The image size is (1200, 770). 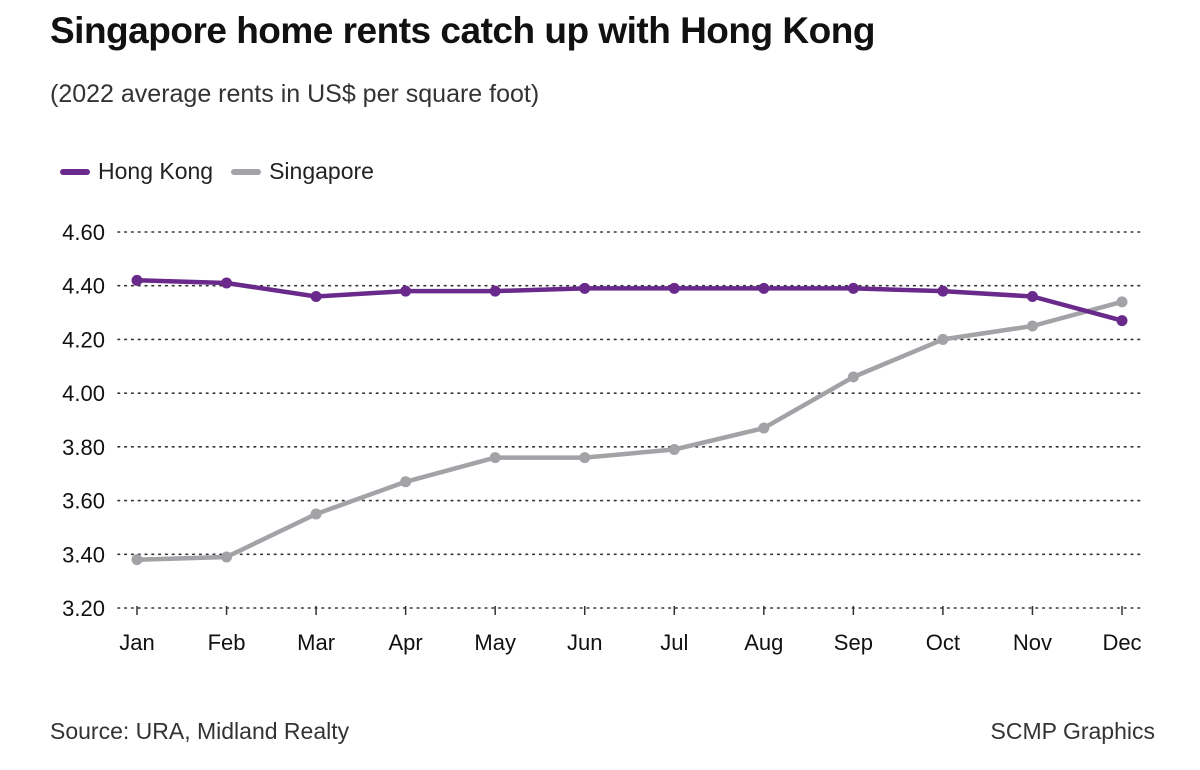 What do you see at coordinates (316, 642) in the screenshot?
I see `x-tick-label: Mar` at bounding box center [316, 642].